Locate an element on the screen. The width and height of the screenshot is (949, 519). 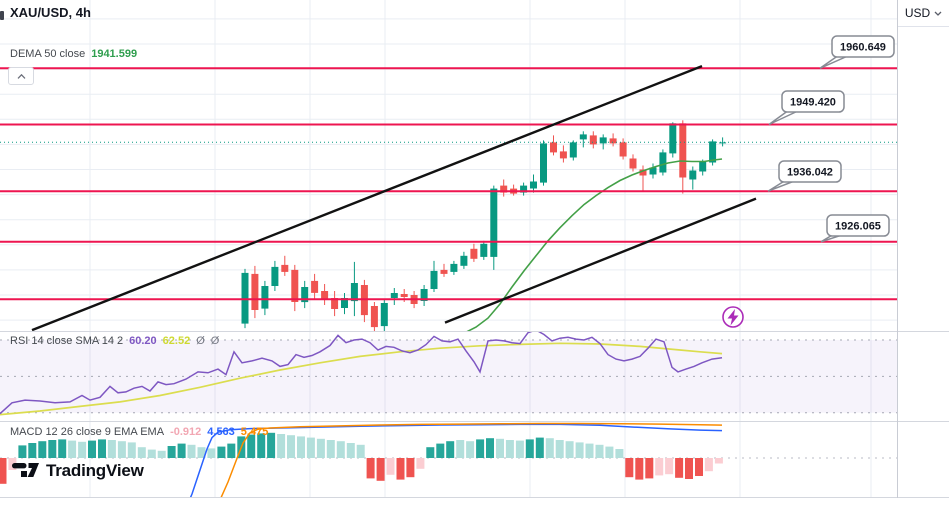
price-callout: 1949.420 is located at coordinates (806, 108).